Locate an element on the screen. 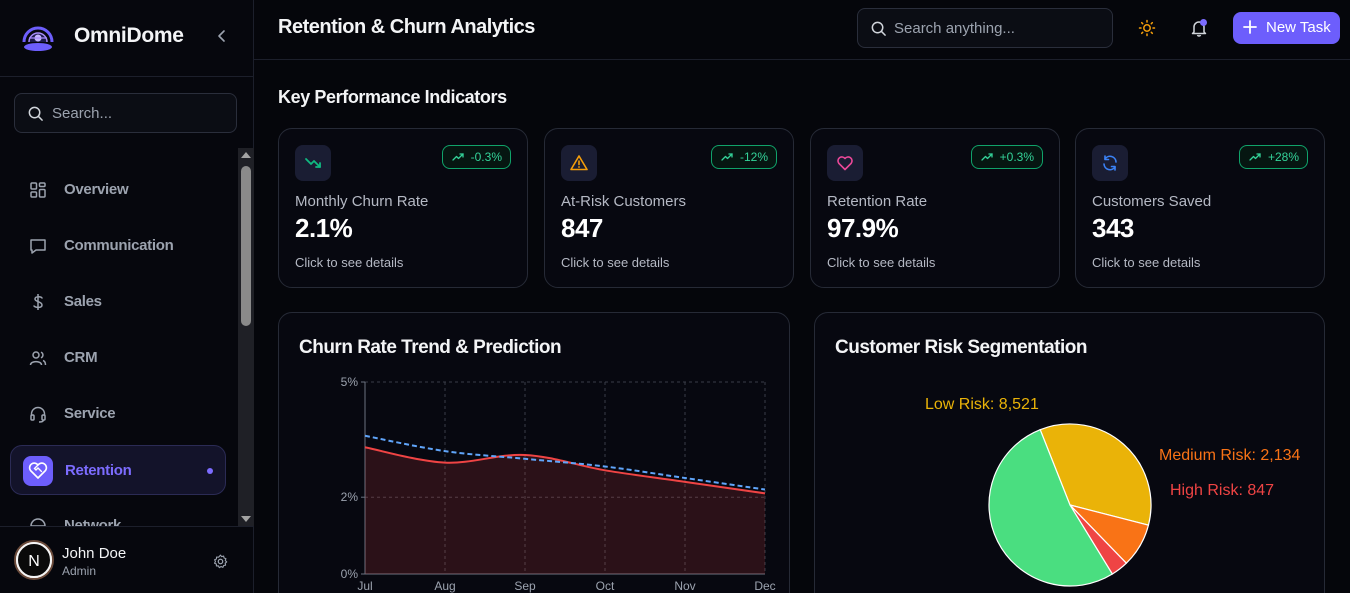 The image size is (1350, 593). brand: OmniDome is located at coordinates (126, 38).